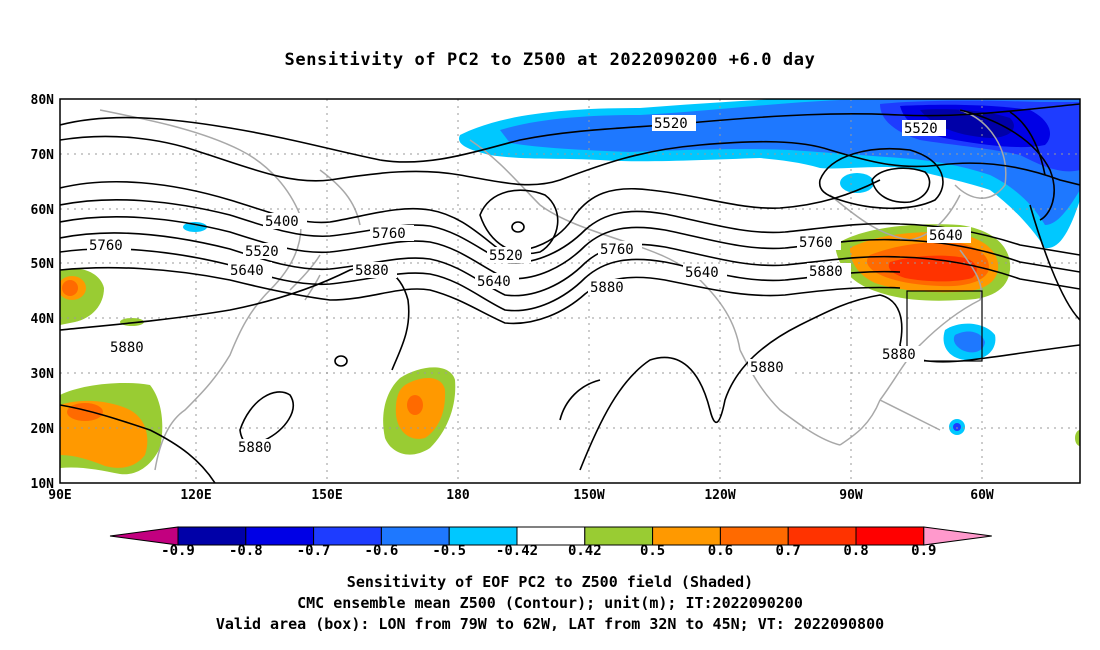 This screenshot has width=1100, height=650. I want to click on colorbar-tick-label: 0.5, so click(652, 551).